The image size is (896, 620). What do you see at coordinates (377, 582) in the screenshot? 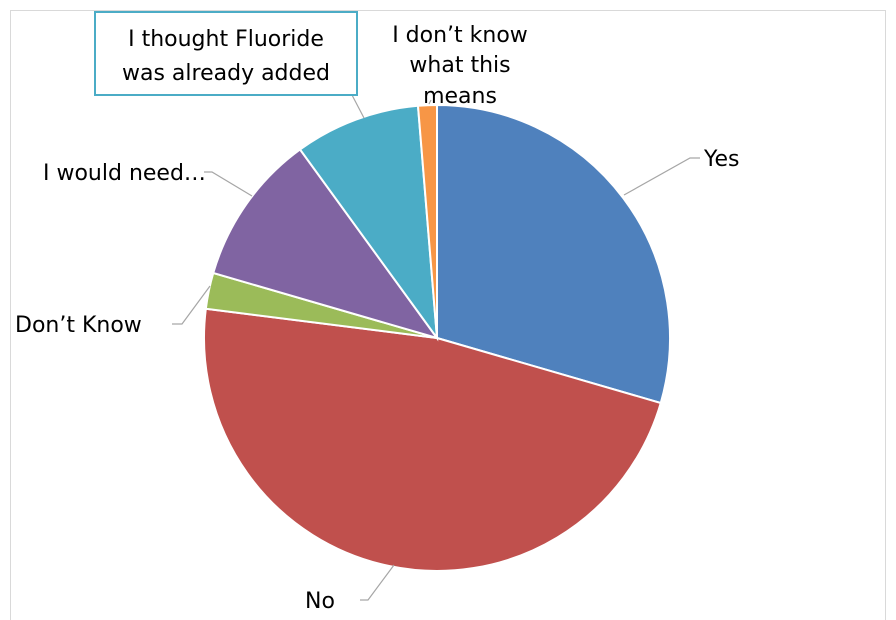
I see `leader-line-no` at bounding box center [377, 582].